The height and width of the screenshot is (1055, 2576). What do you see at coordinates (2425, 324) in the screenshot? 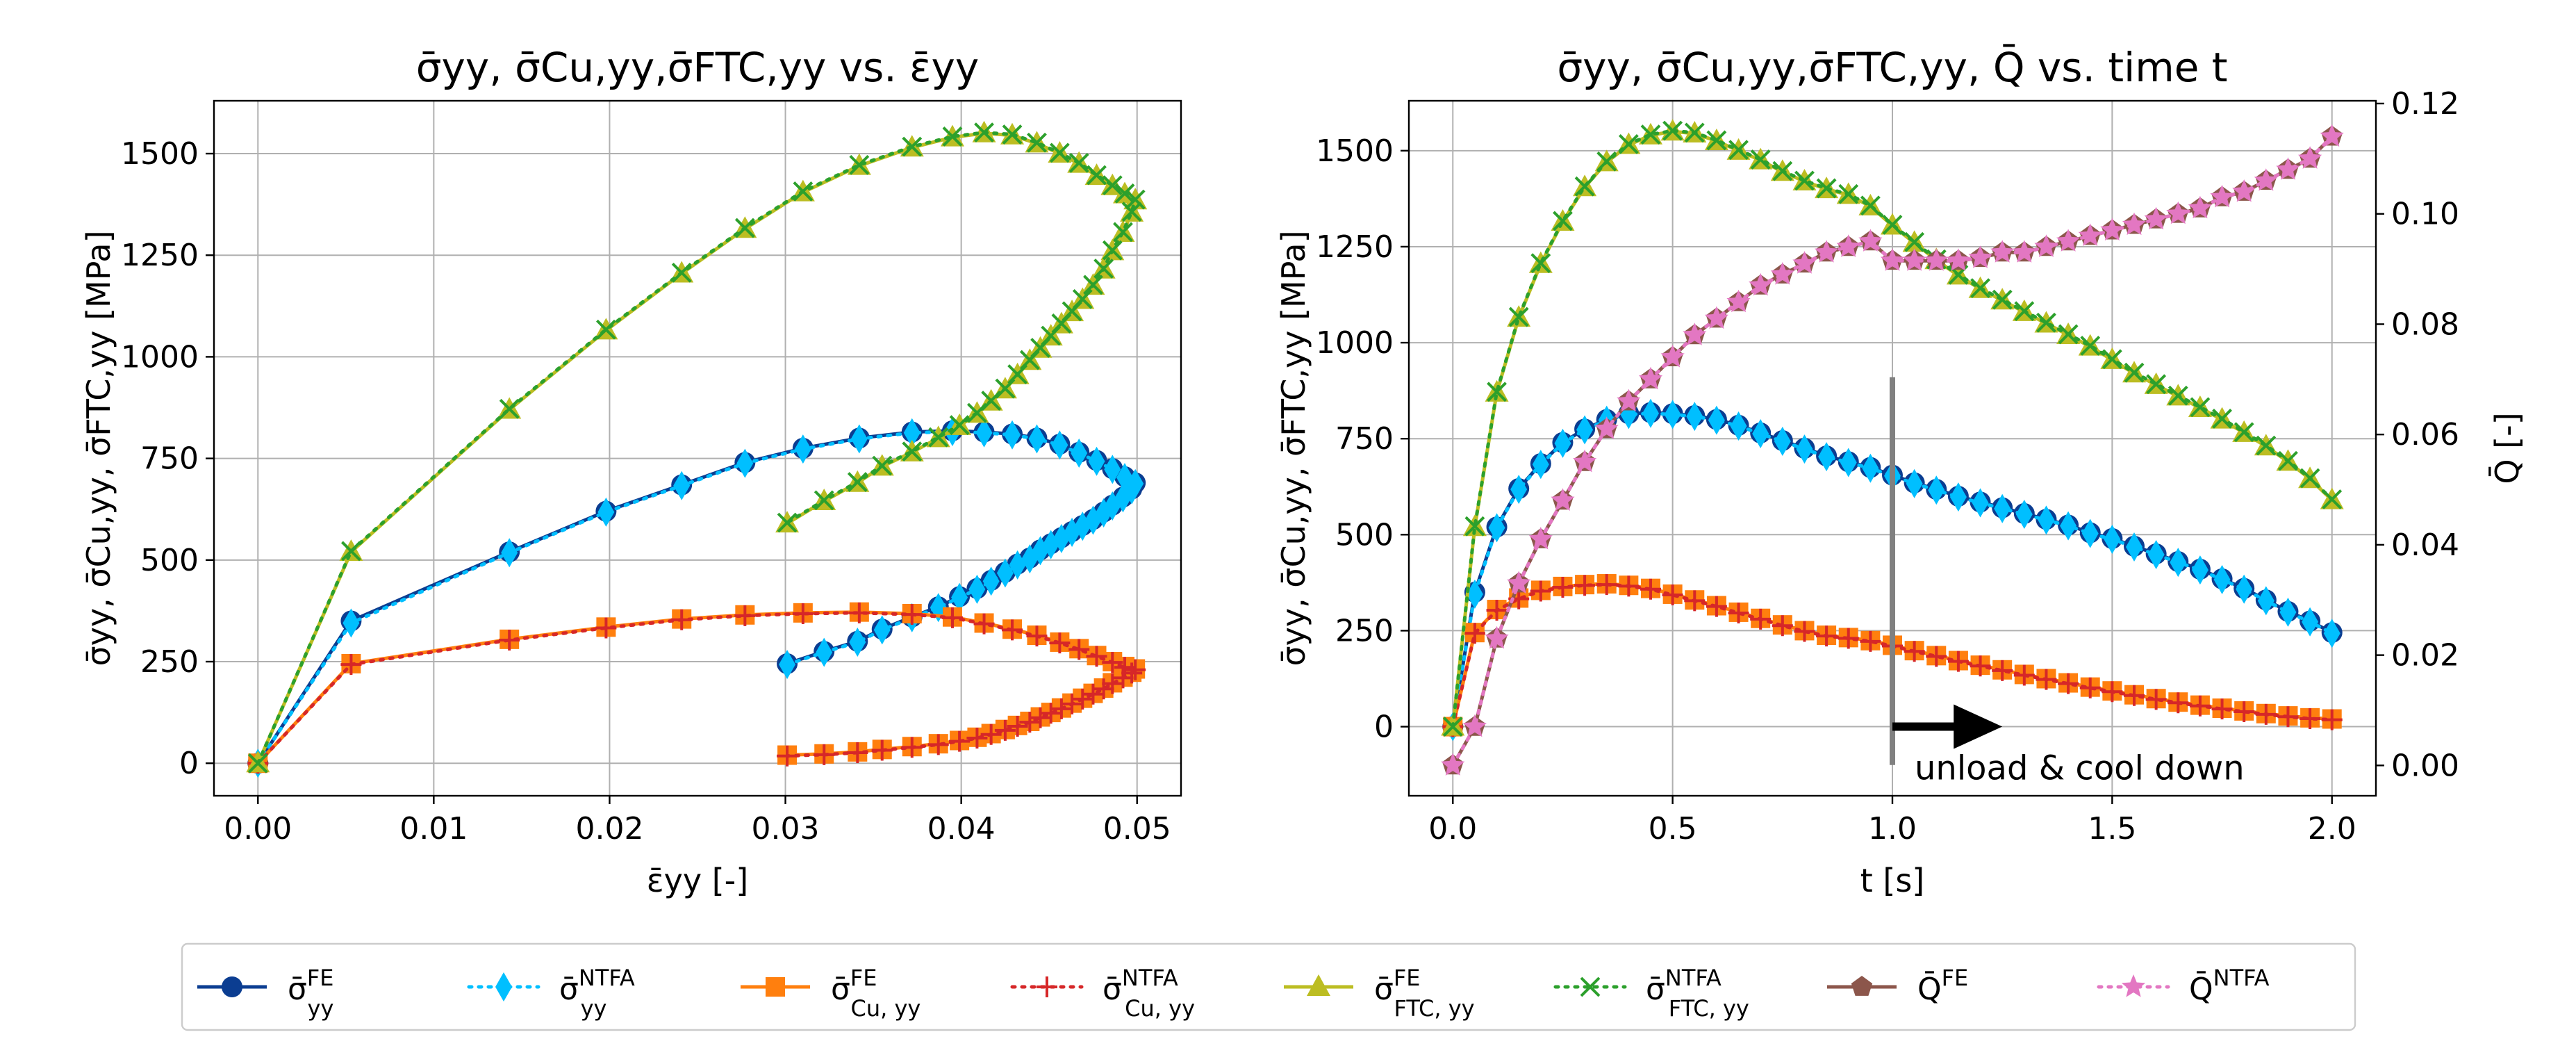
I see `right-y2tick-label: 0.08` at bounding box center [2425, 324].